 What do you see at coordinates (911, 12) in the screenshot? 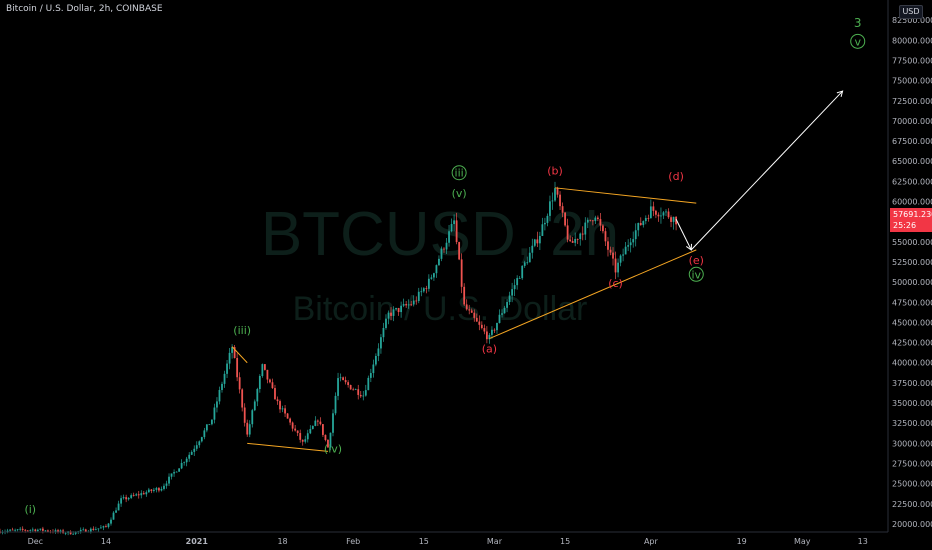
I see `currency-button: USD` at bounding box center [911, 12].